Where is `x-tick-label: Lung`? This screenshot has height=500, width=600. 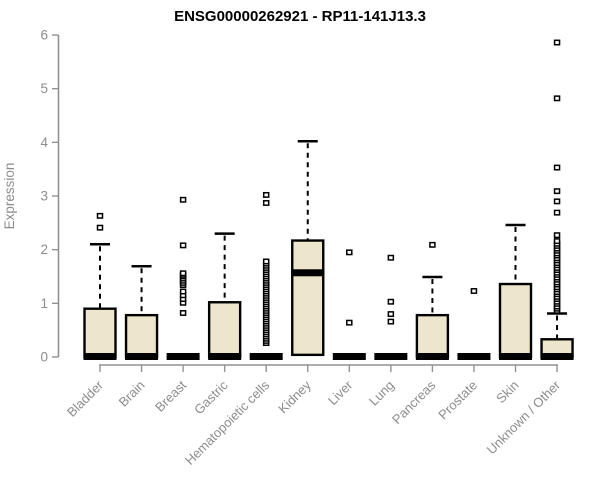
x-tick-label: Lung is located at coordinates (381, 393).